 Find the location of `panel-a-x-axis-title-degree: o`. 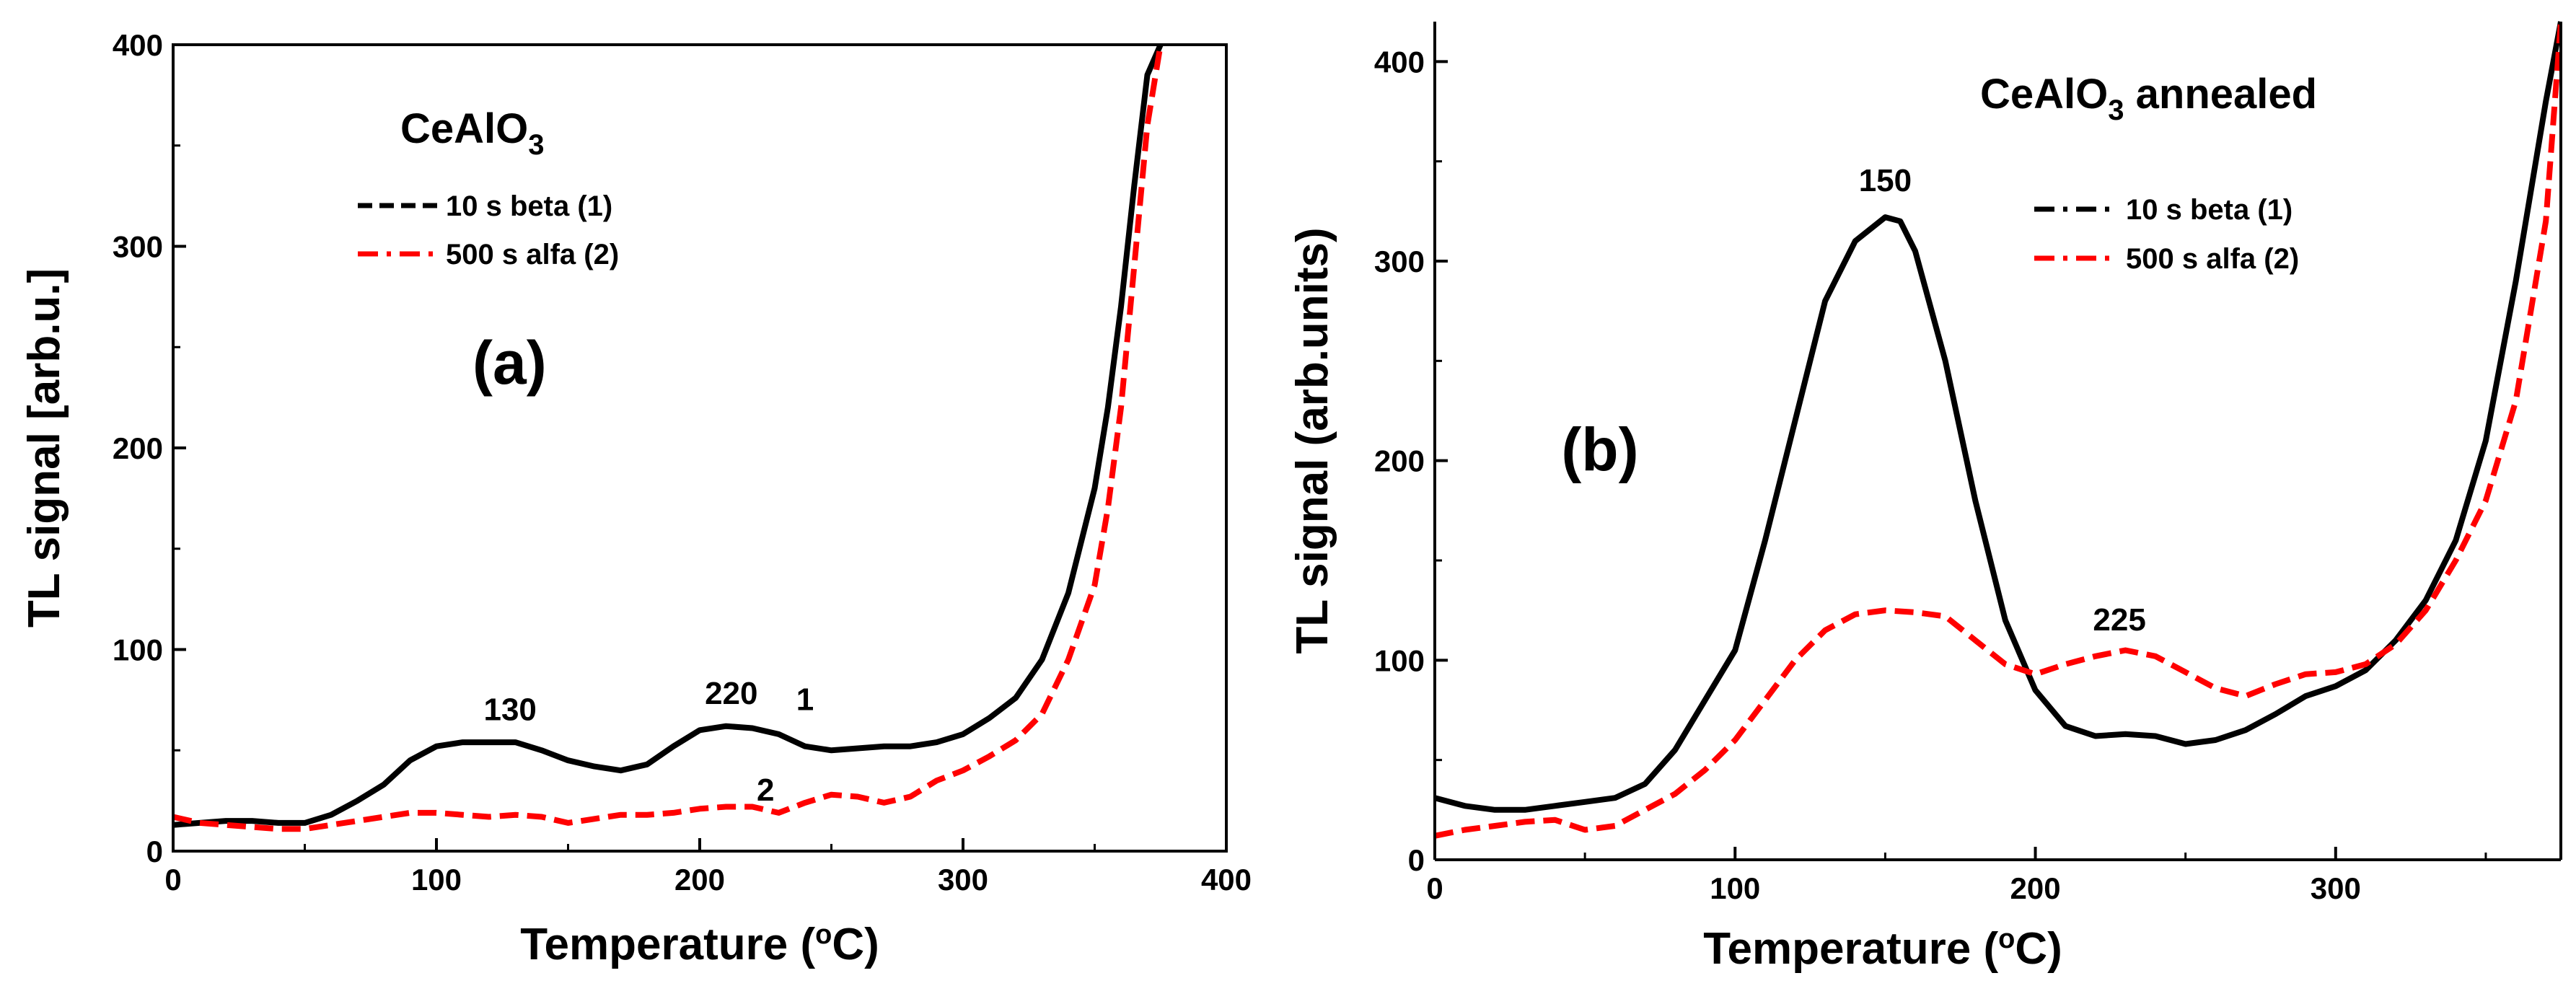

panel-a-x-axis-title-degree: o is located at coordinates (823, 935).